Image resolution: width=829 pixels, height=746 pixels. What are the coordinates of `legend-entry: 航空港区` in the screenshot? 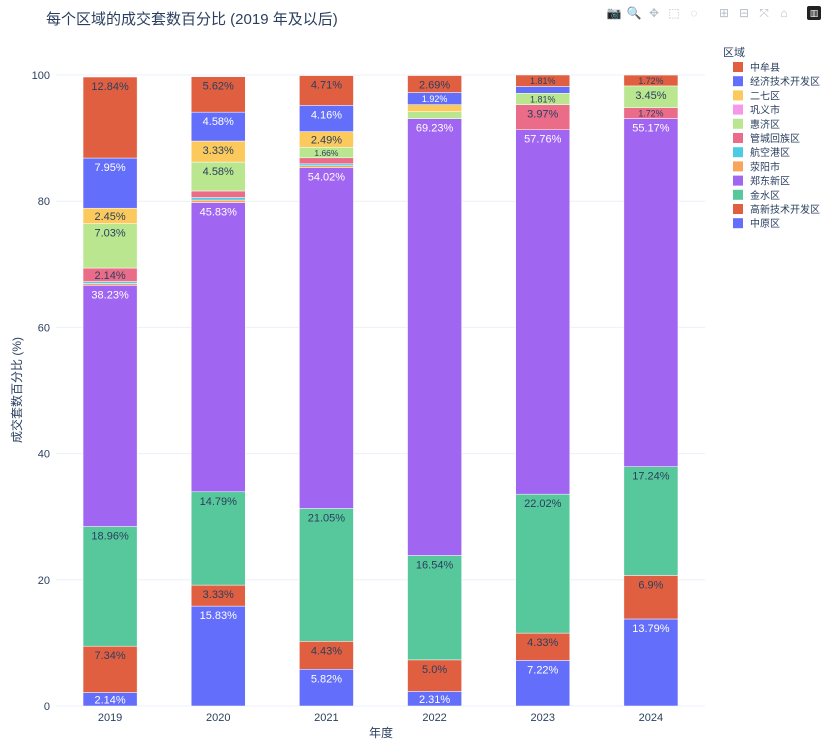 It's located at (770, 152).